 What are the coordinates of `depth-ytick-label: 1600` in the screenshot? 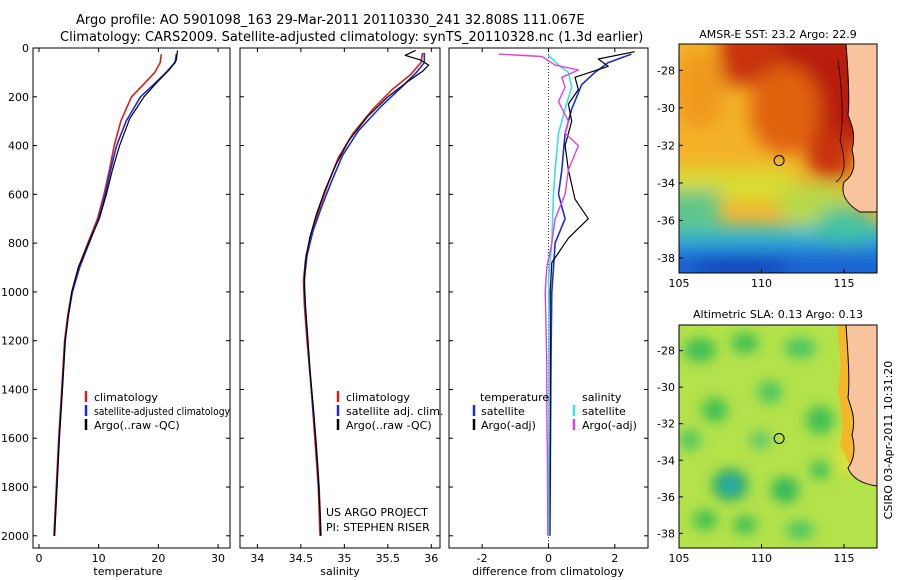 It's located at (15, 438).